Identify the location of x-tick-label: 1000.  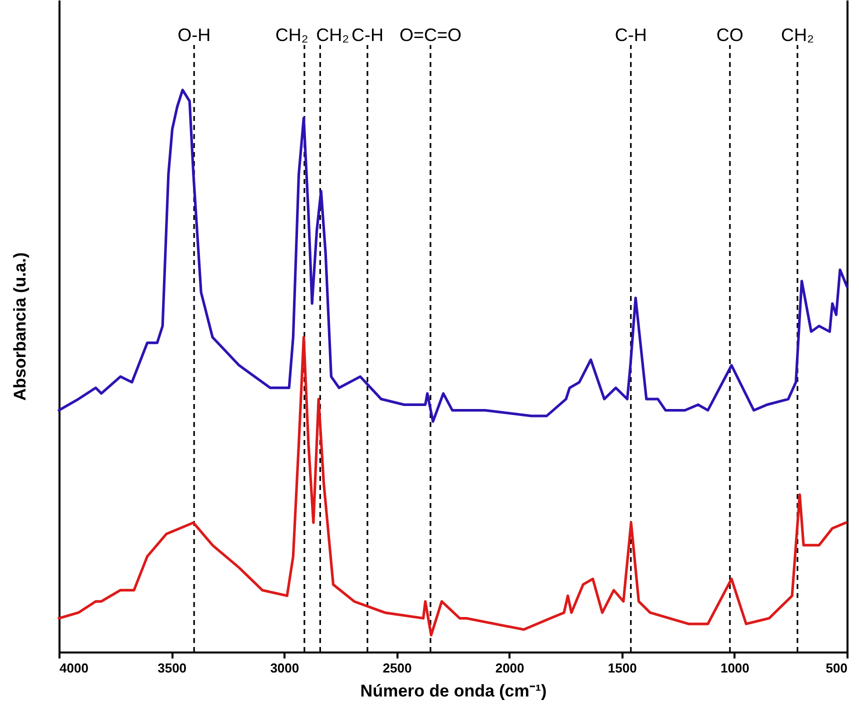
(735, 668).